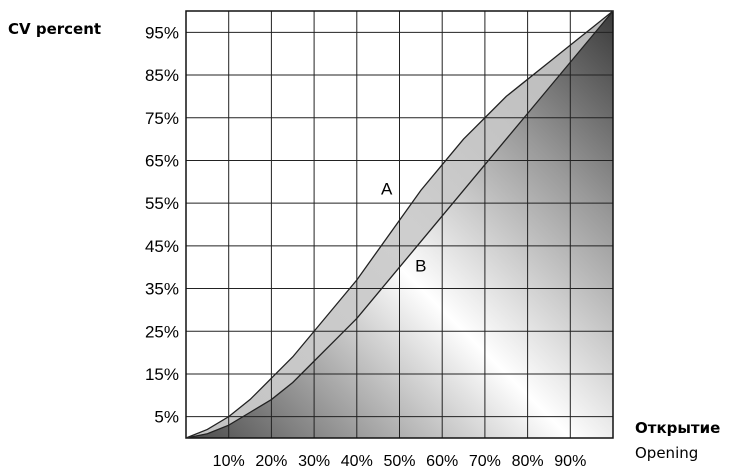 The image size is (736, 470). I want to click on x-axis-subtitle: Opening, so click(667, 453).